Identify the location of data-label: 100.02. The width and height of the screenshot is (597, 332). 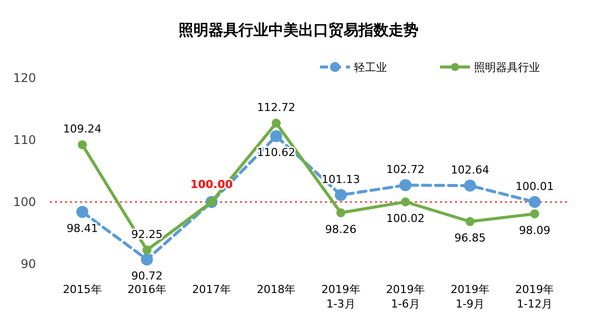
(405, 218).